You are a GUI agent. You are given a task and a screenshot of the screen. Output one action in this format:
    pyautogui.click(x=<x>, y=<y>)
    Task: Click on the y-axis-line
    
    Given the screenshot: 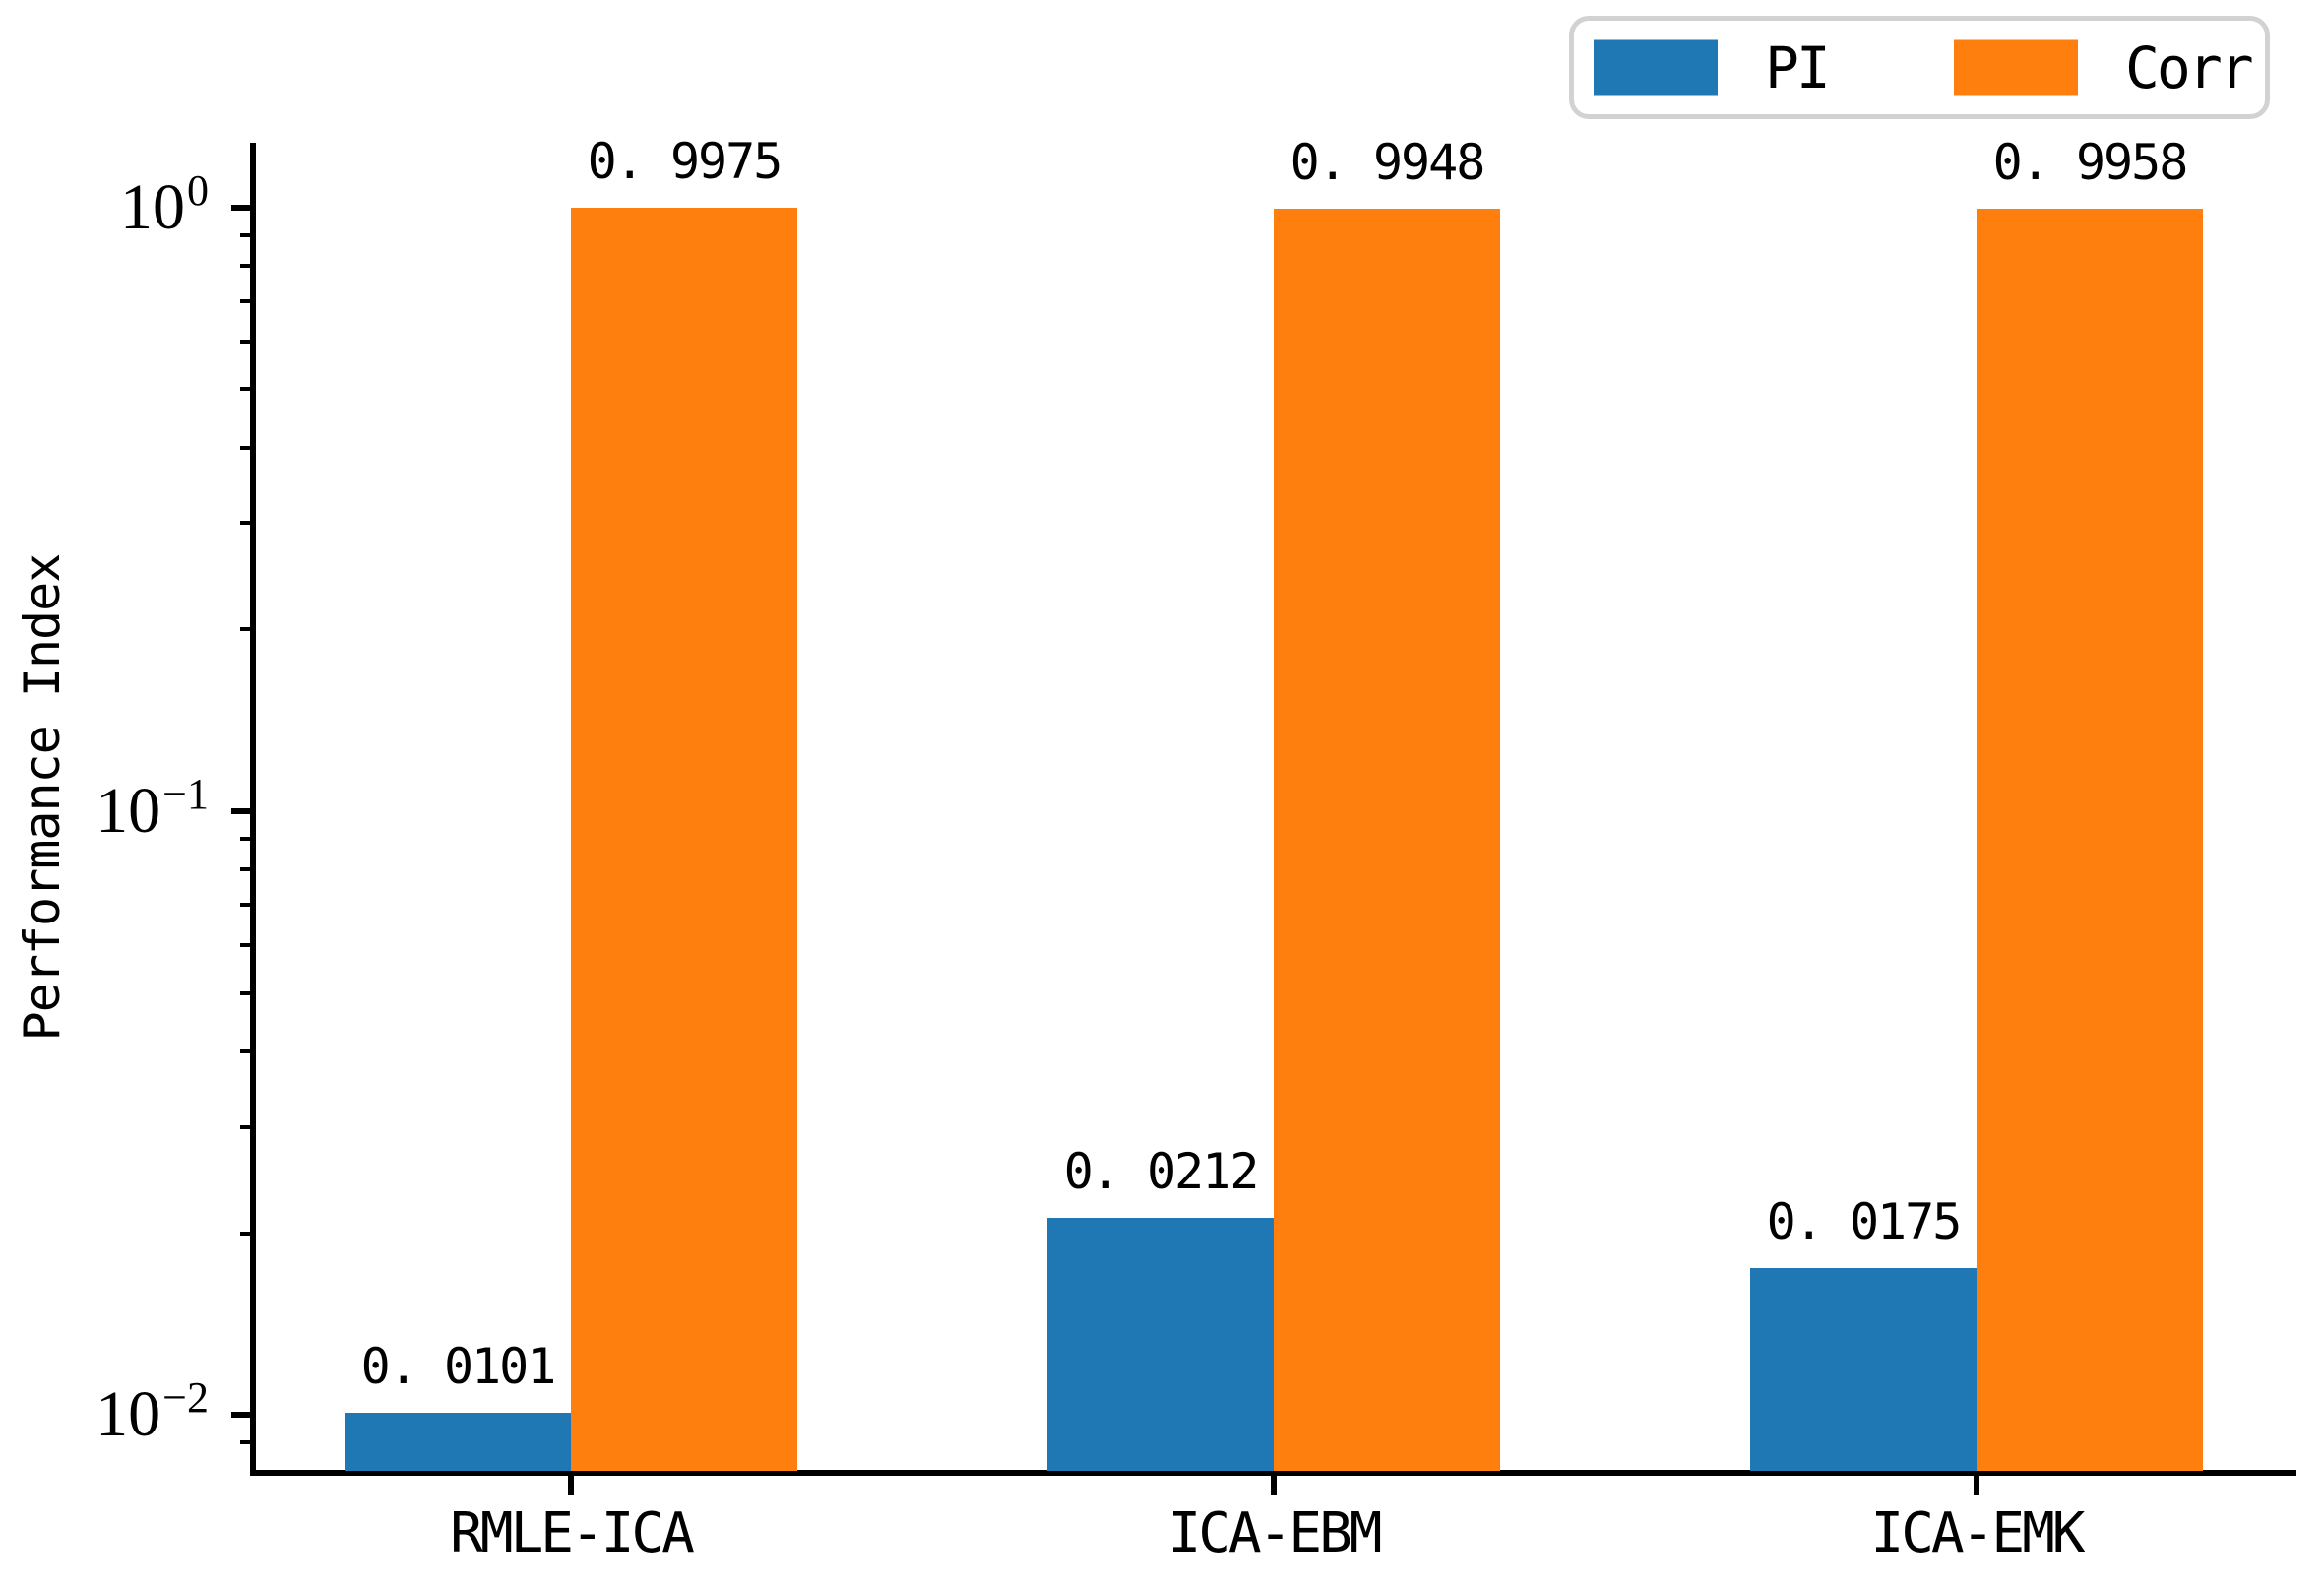 What is the action you would take?
    pyautogui.click(x=253, y=810)
    